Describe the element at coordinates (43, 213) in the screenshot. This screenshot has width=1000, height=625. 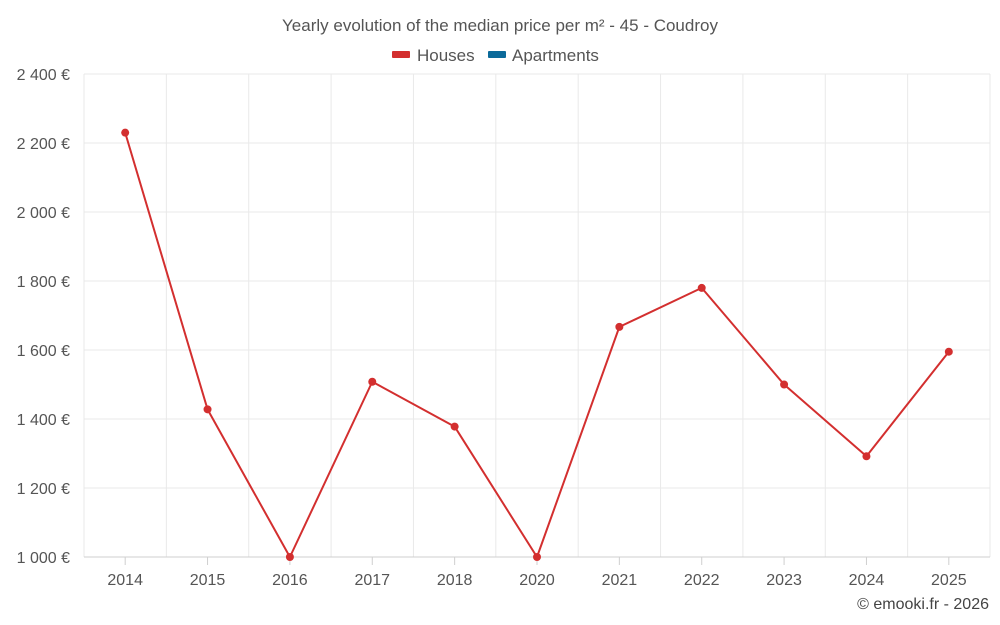
I see `y-tick-label: 2 000 €` at that location.